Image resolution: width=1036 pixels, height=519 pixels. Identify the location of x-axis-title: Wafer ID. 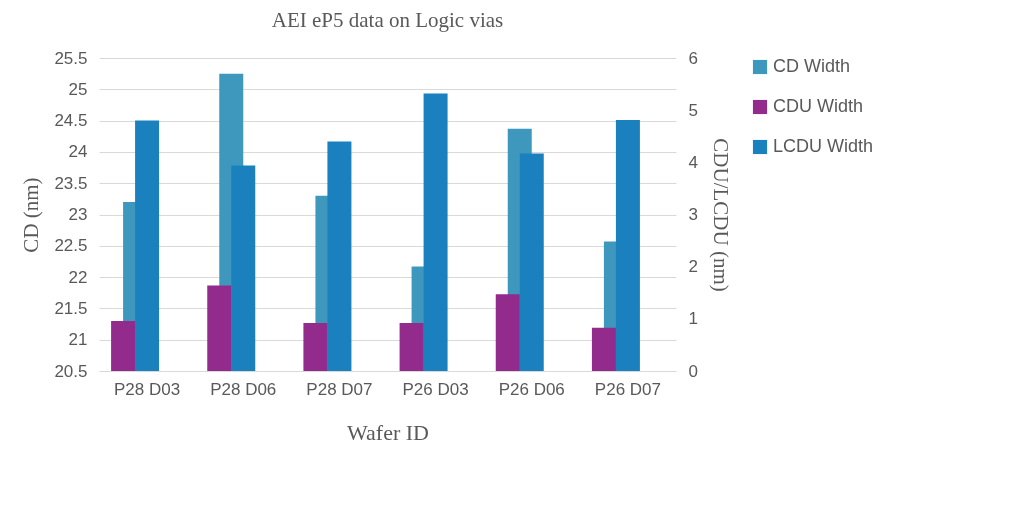
(388, 432).